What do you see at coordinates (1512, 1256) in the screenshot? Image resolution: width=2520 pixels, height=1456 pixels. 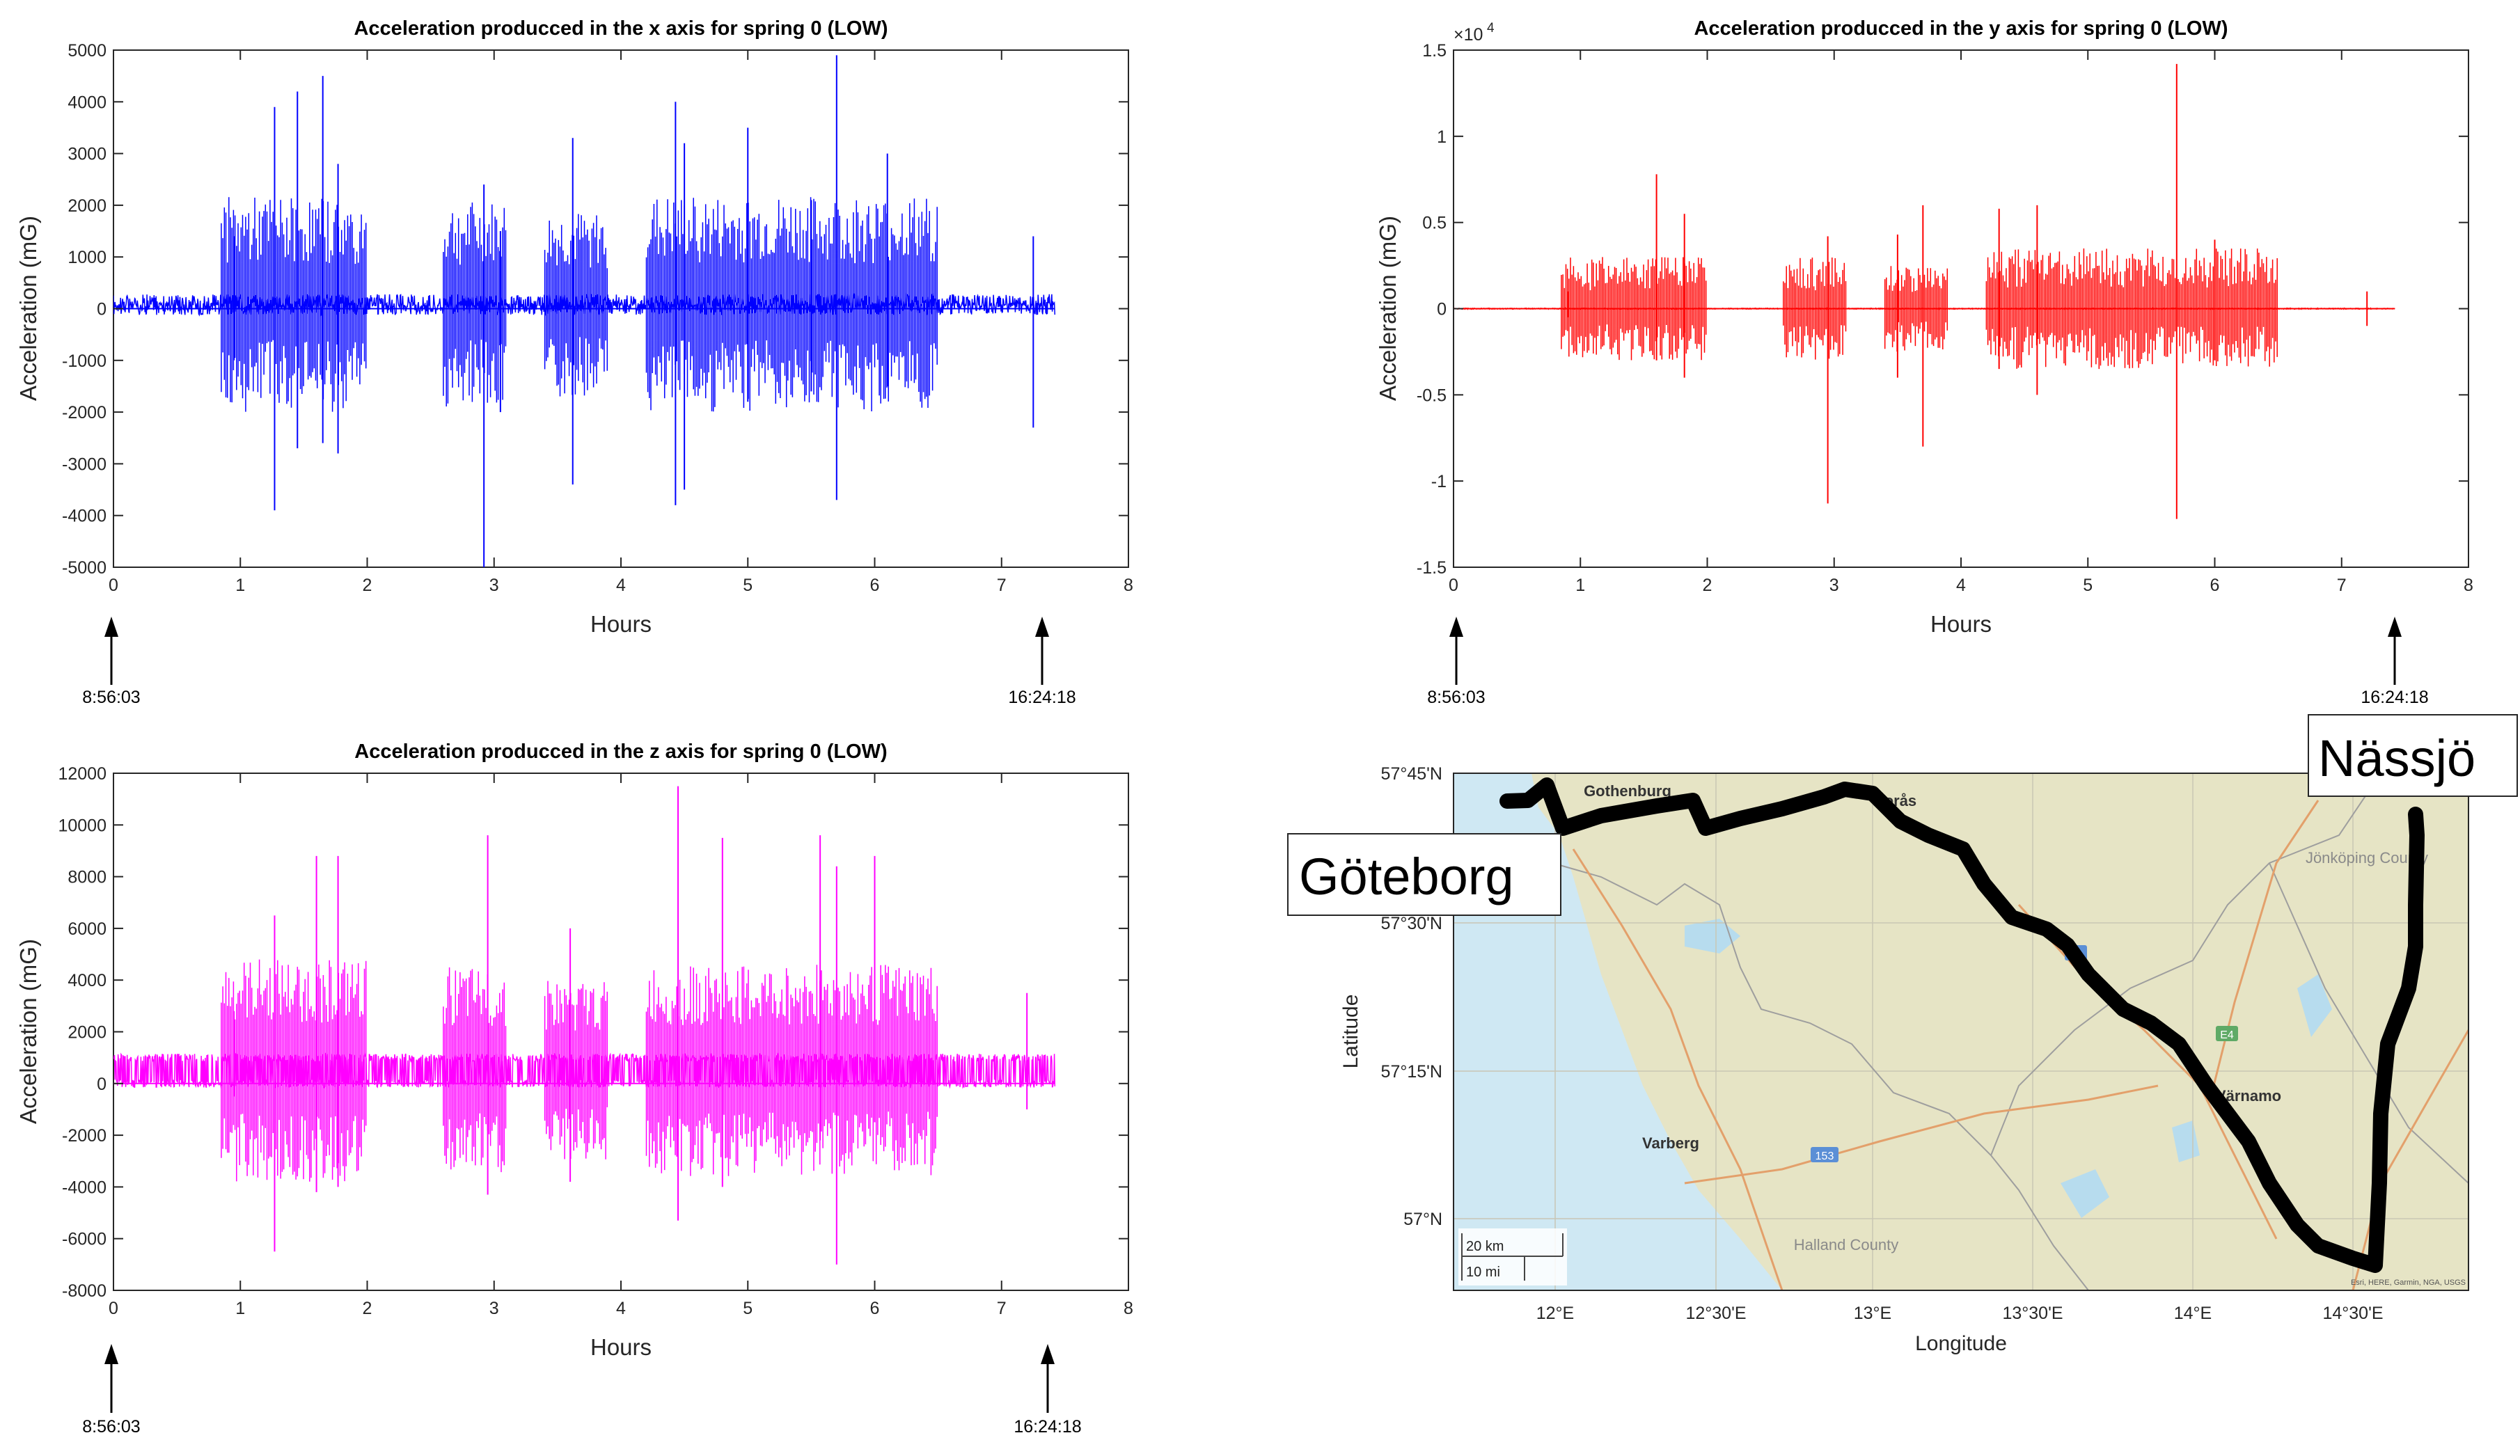 I see `map-scale-bar: 20 km 10 mi` at bounding box center [1512, 1256].